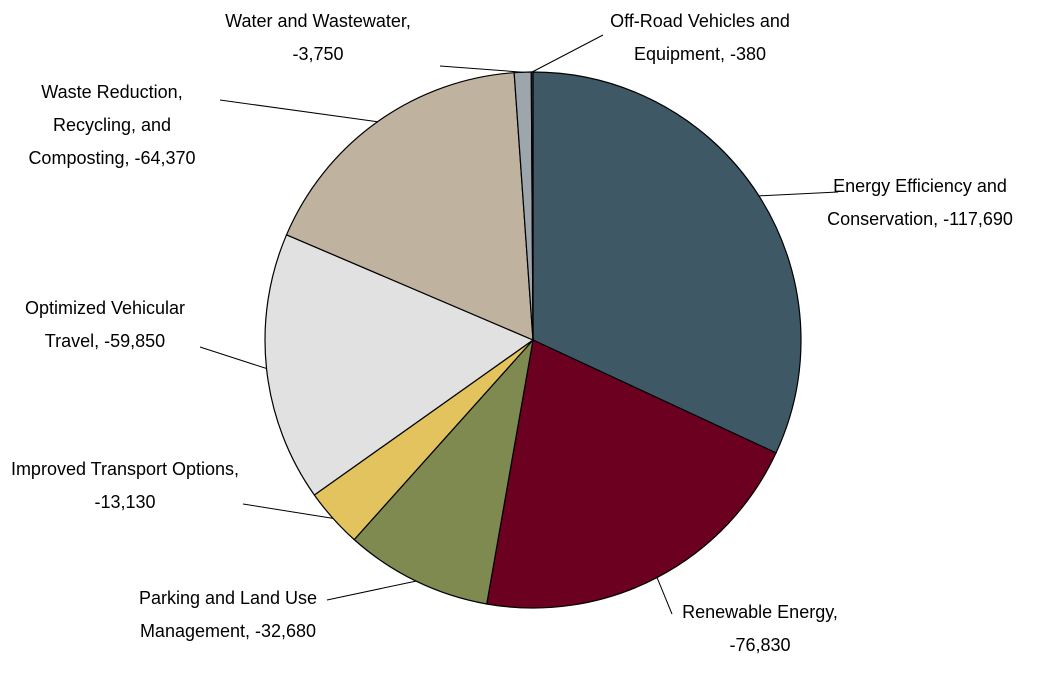 This screenshot has width=1042, height=675. What do you see at coordinates (125, 485) in the screenshot?
I see `data-label: Improved Transport Options, -13,130` at bounding box center [125, 485].